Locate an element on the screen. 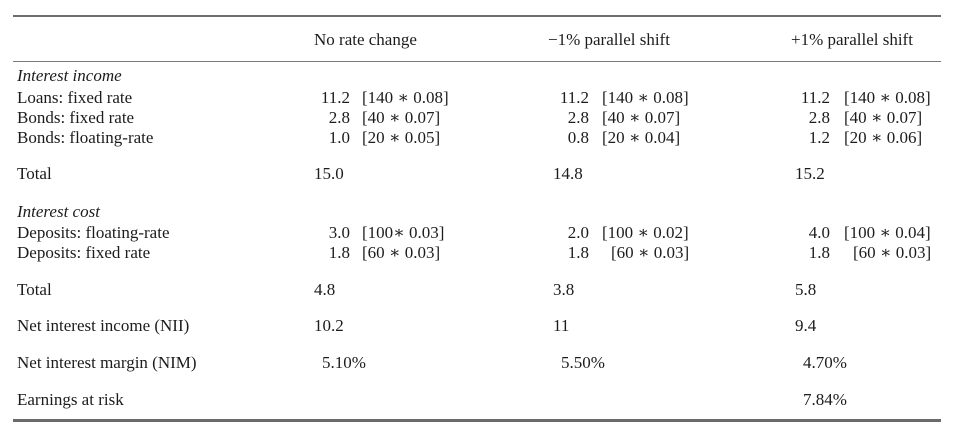 Image resolution: width=954 pixels, height=443 pixels. cell-value: 0.8 is located at coordinates (578, 137).